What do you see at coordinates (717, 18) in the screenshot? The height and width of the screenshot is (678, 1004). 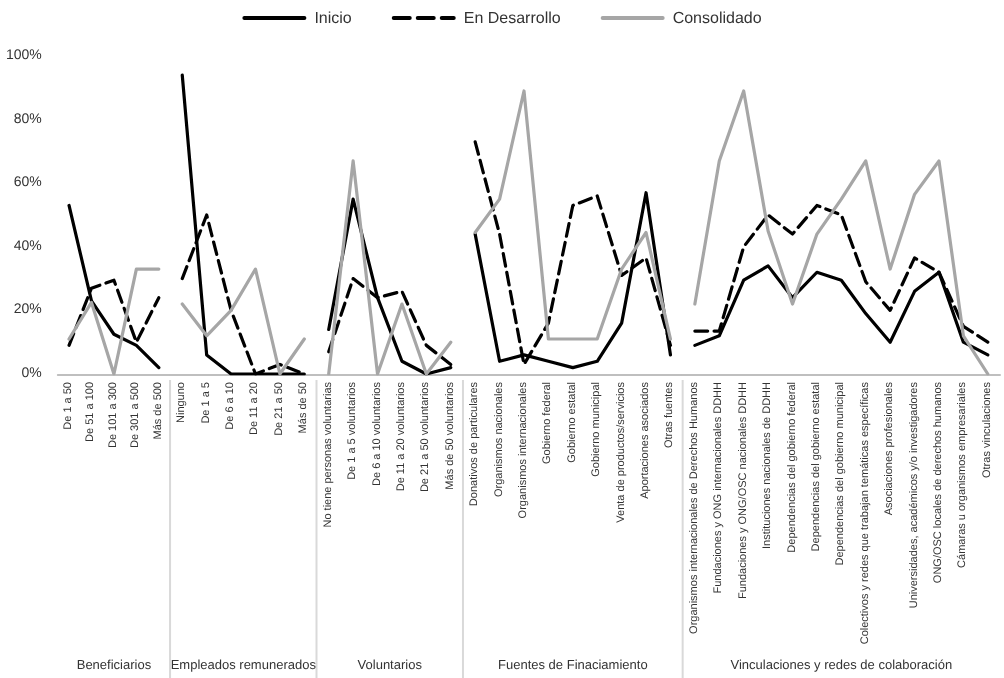 I see `legend-label: Consolidado` at bounding box center [717, 18].